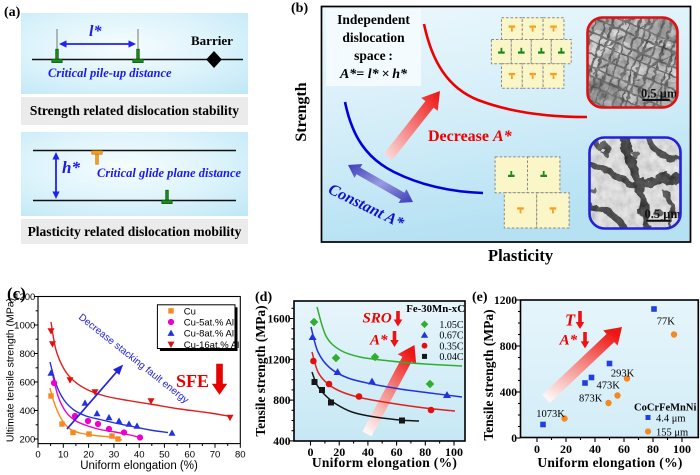  Describe the element at coordinates (279, 320) in the screenshot. I see `svg-text: 1600` at that location.